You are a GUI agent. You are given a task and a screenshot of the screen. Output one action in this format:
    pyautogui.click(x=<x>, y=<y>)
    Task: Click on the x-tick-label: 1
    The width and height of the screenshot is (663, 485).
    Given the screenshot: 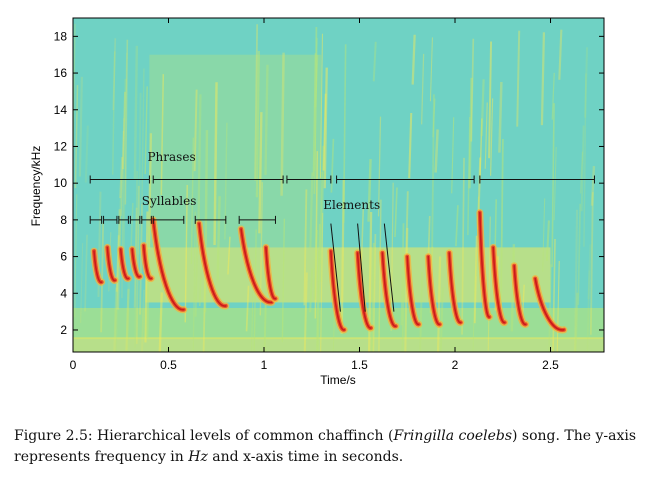 What is the action you would take?
    pyautogui.click(x=264, y=365)
    